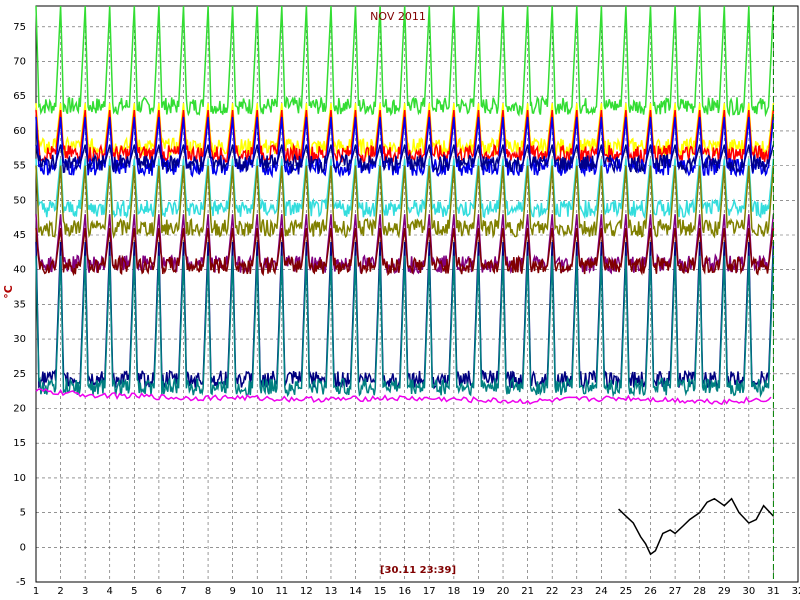 The image size is (800, 600). I want to click on x-tick-label: 11, so click(281, 591).